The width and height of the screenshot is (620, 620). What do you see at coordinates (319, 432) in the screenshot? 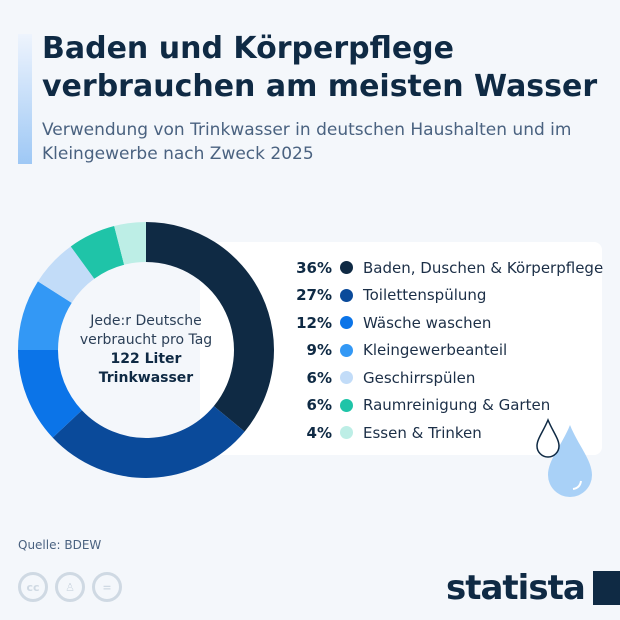
I see `legend-value: 4%` at bounding box center [319, 432].